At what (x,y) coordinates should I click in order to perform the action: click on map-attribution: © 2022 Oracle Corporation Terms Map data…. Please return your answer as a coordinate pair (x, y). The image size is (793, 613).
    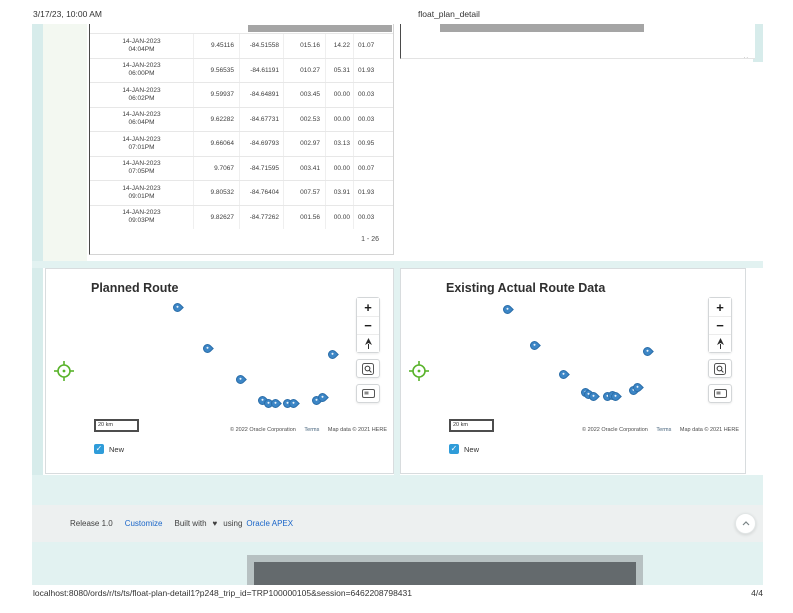
    Looking at the image, I should click on (660, 430).